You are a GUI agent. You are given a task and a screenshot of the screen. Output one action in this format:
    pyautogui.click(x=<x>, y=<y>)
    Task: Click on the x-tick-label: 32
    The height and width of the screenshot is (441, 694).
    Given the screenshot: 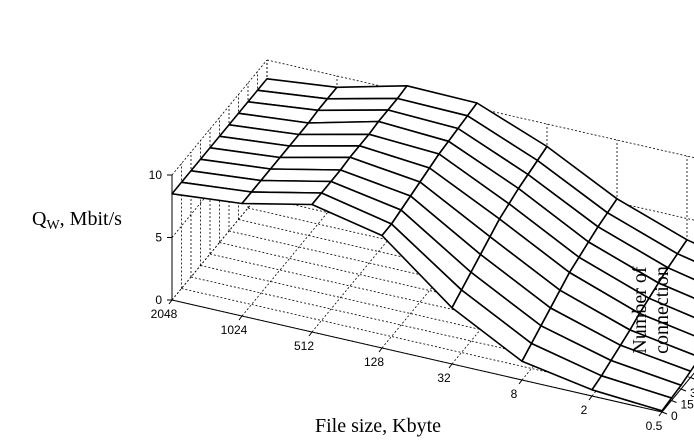 What is the action you would take?
    pyautogui.click(x=444, y=378)
    